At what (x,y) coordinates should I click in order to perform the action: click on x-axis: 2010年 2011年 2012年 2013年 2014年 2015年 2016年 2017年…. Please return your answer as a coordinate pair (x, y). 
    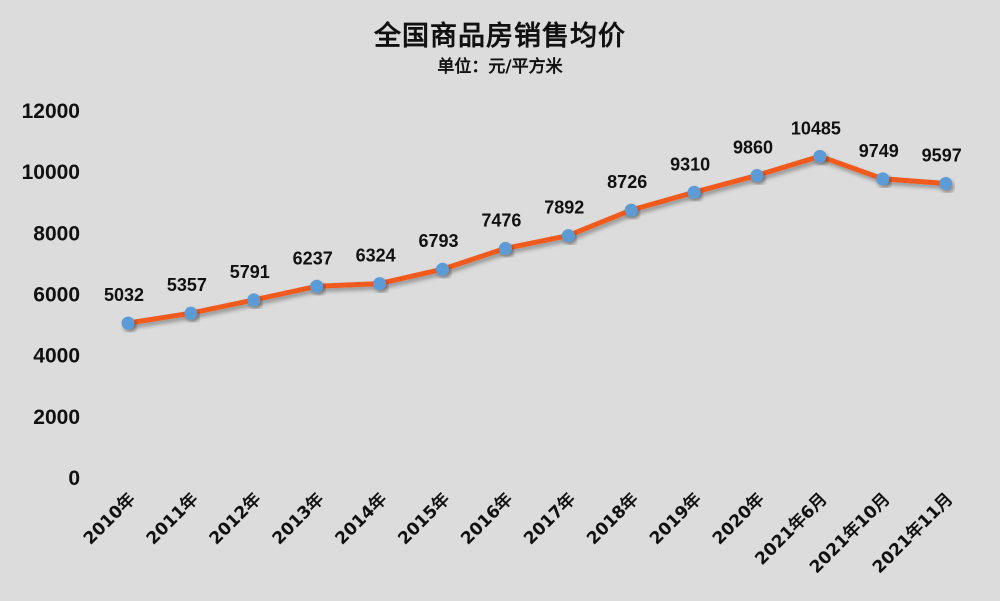
    Looking at the image, I should click on (518, 533).